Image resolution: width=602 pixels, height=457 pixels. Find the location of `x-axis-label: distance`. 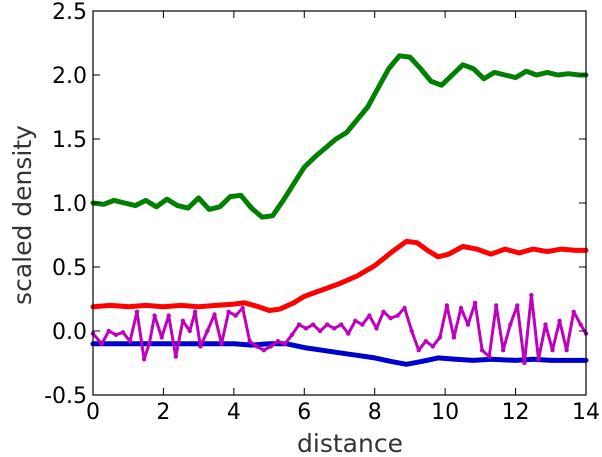

x-axis-label: distance is located at coordinates (350, 443).